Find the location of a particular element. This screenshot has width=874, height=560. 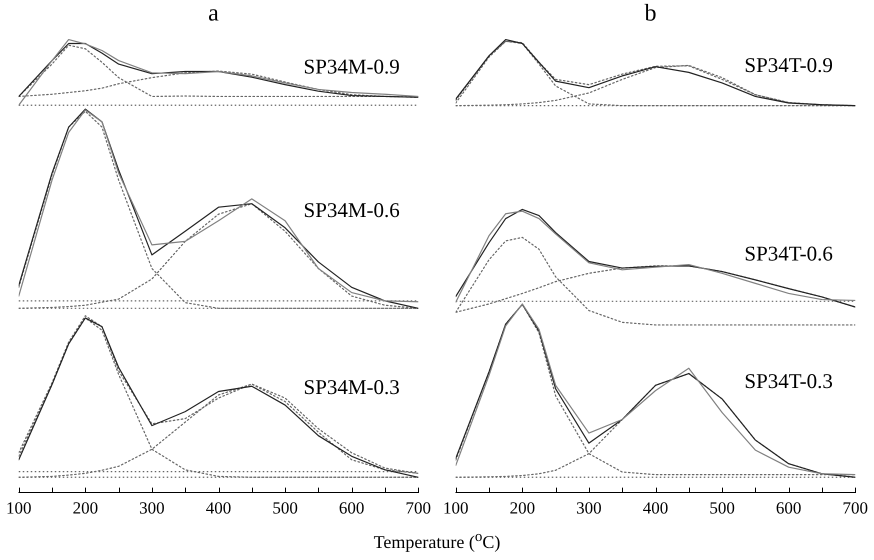

chart-title: b is located at coordinates (650, 13).